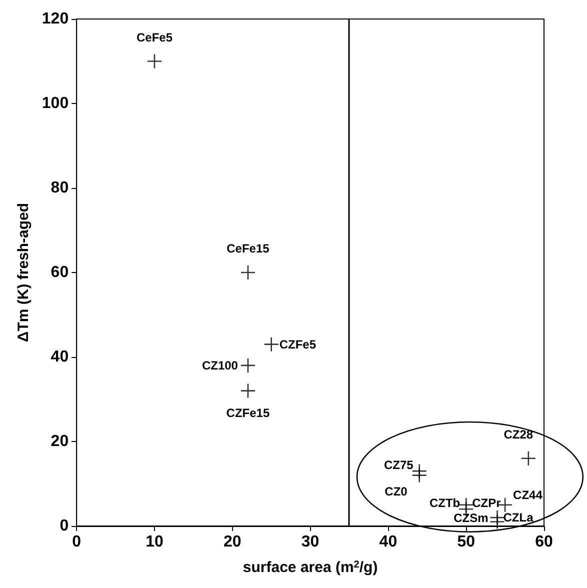 The image size is (587, 588). What do you see at coordinates (544, 542) in the screenshot?
I see `x-tick-label: 60` at bounding box center [544, 542].